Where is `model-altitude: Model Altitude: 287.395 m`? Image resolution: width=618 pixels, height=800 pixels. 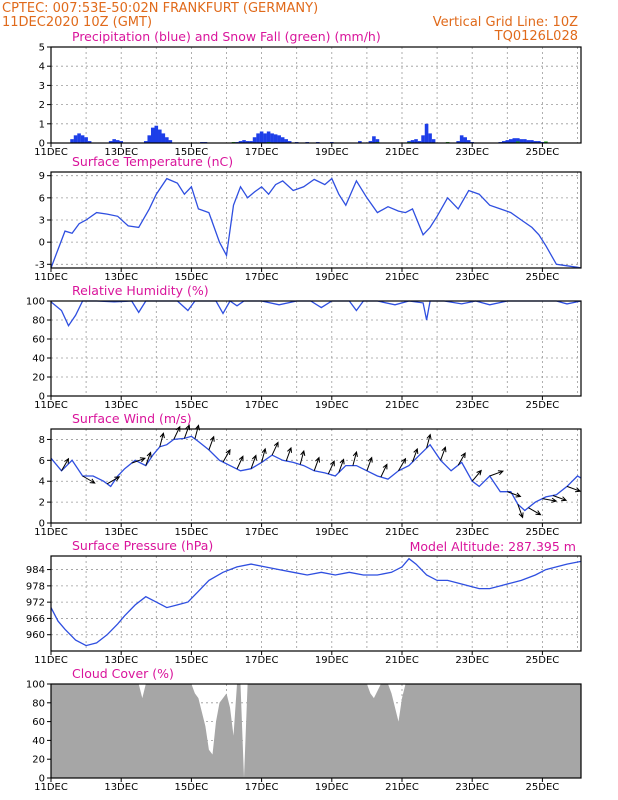 model-altitude: Model Altitude: 287.395 m is located at coordinates (493, 546).